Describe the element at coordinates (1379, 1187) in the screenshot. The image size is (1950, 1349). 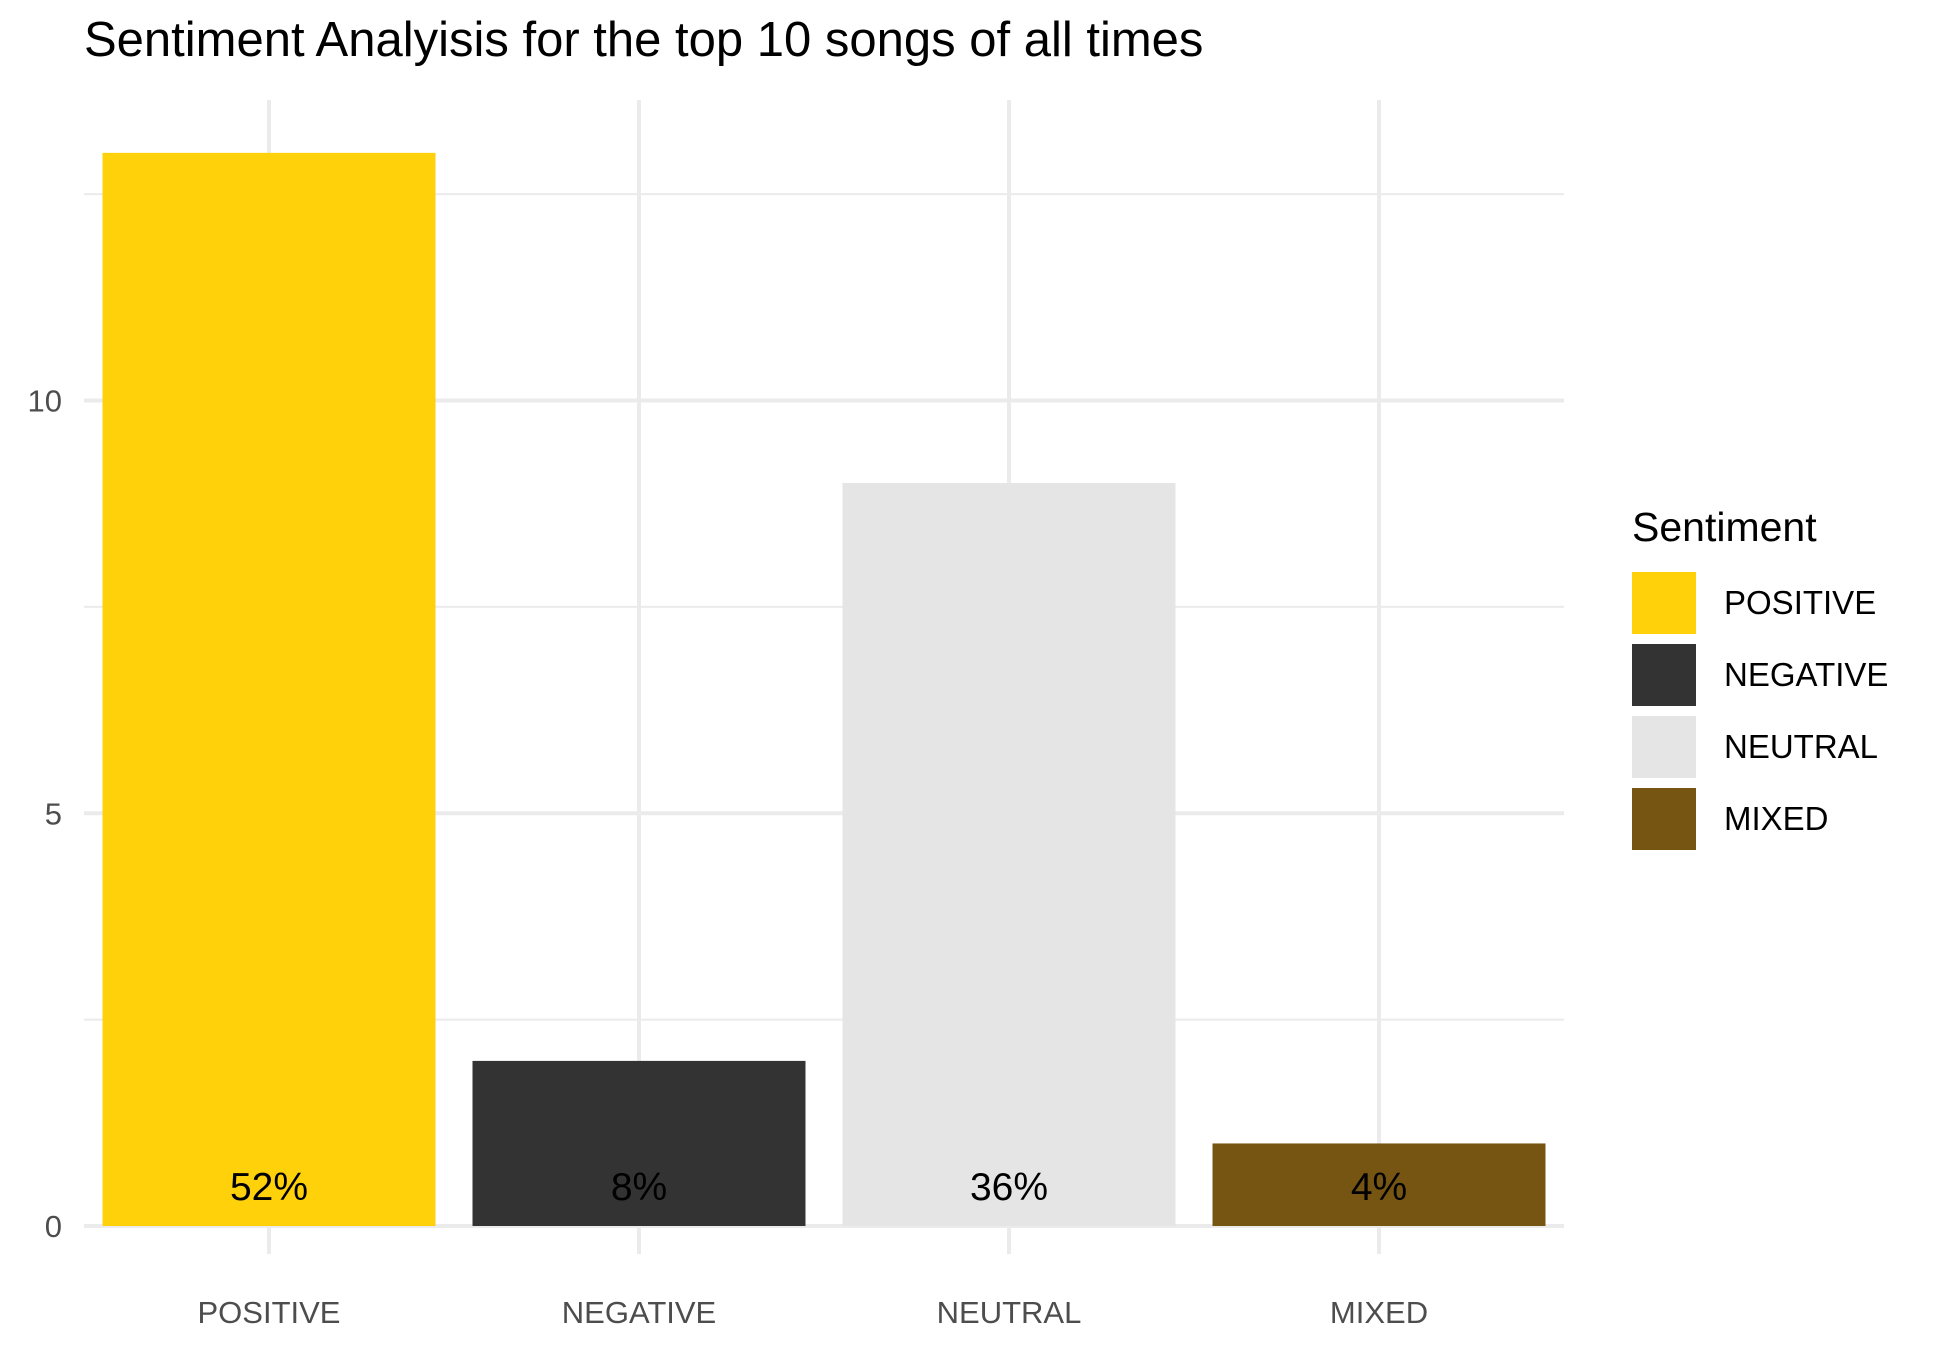
I see `bar-label: 4%` at that location.